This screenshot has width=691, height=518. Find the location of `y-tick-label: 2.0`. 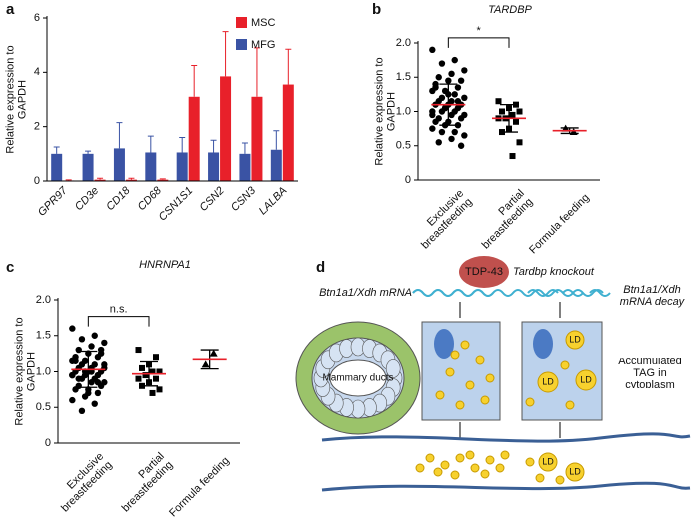

y-tick-label: 2.0 is located at coordinates (43, 300).